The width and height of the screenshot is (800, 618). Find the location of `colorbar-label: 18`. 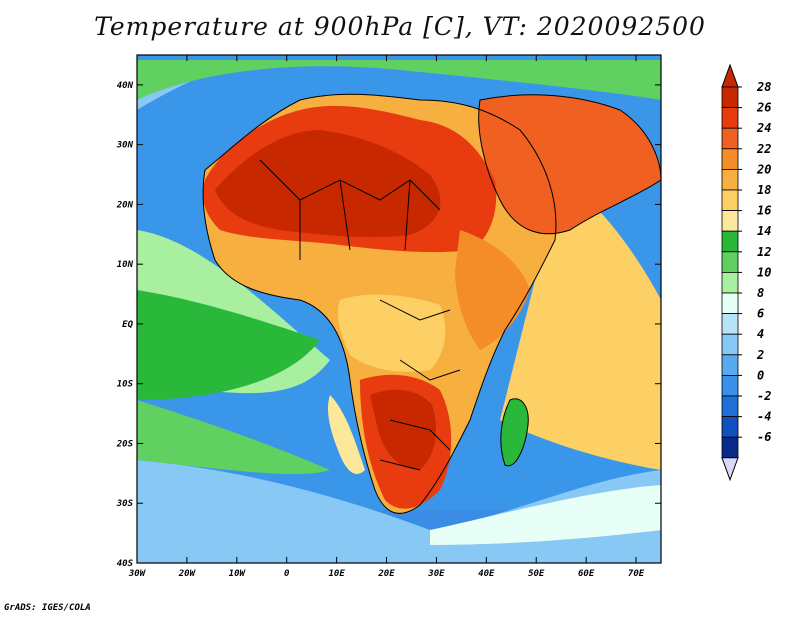

colorbar-label: 18 is located at coordinates (764, 190).